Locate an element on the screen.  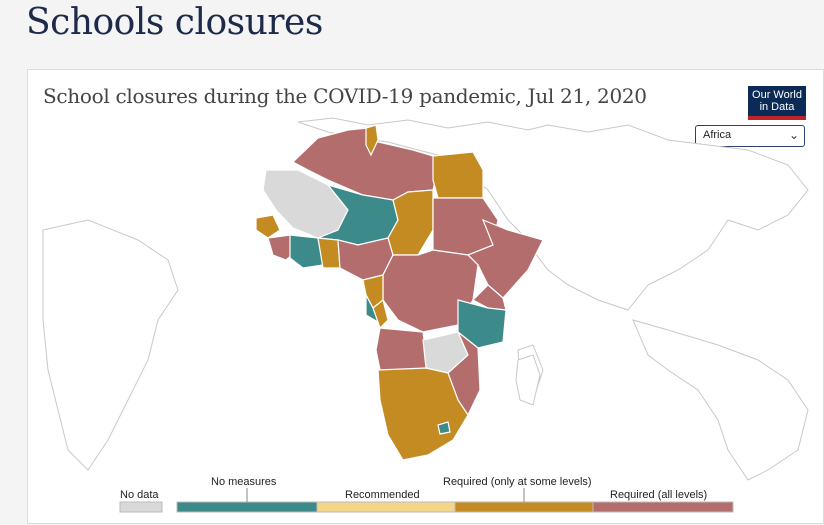
legend-swatch-required-all is located at coordinates (663, 507).